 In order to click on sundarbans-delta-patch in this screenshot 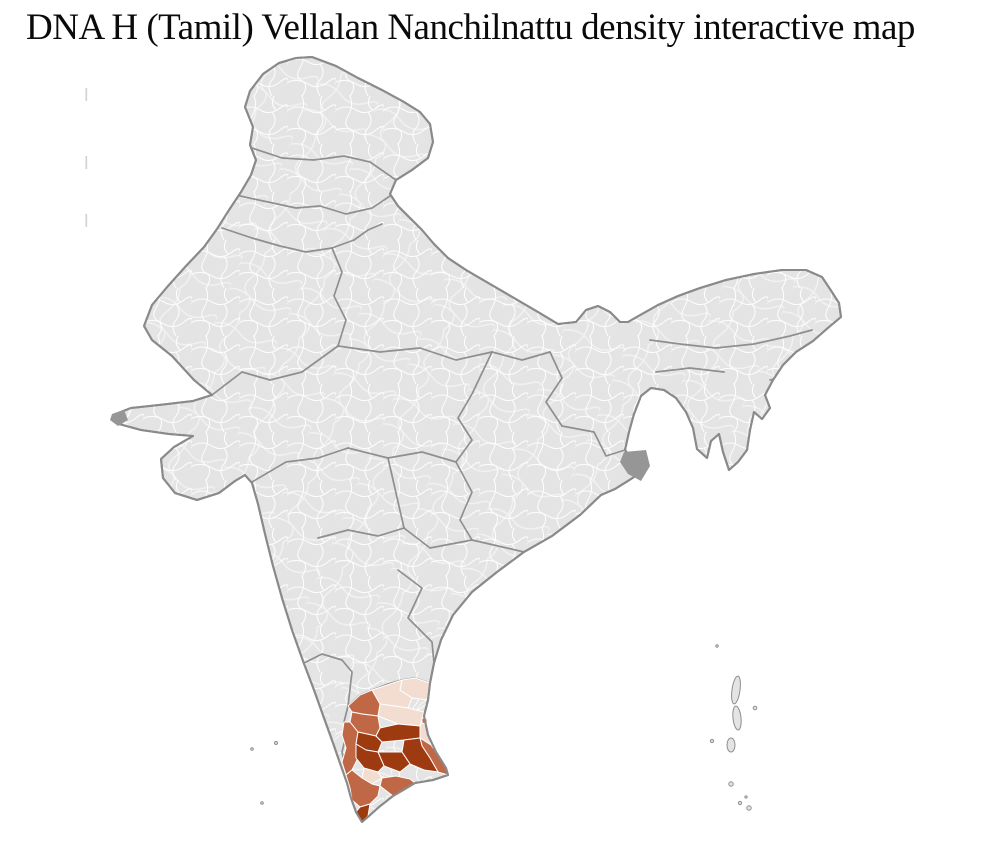, I will do `click(635, 465)`.